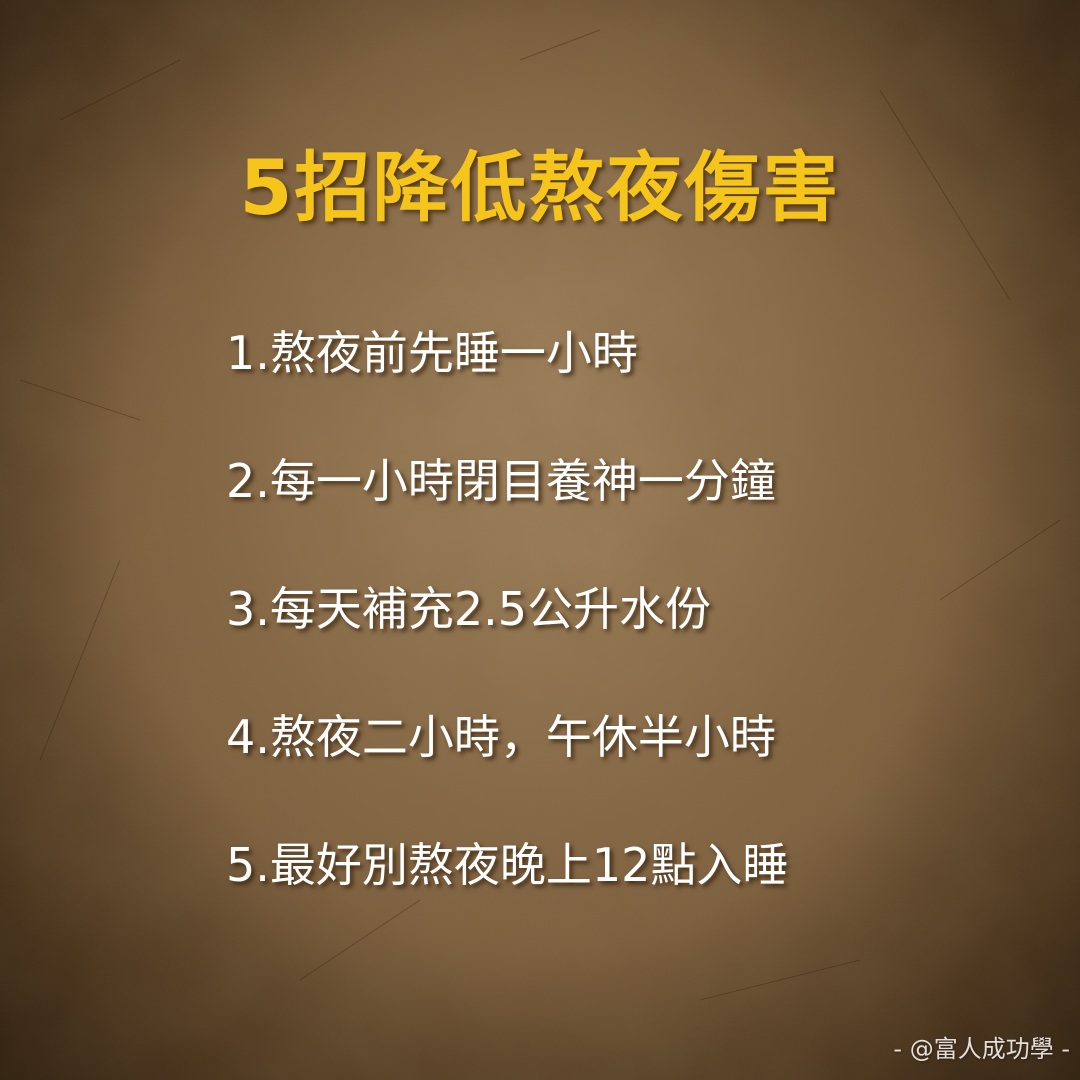  What do you see at coordinates (981, 1049) in the screenshot?
I see `credit-watermark: - @富人成功學 -` at bounding box center [981, 1049].